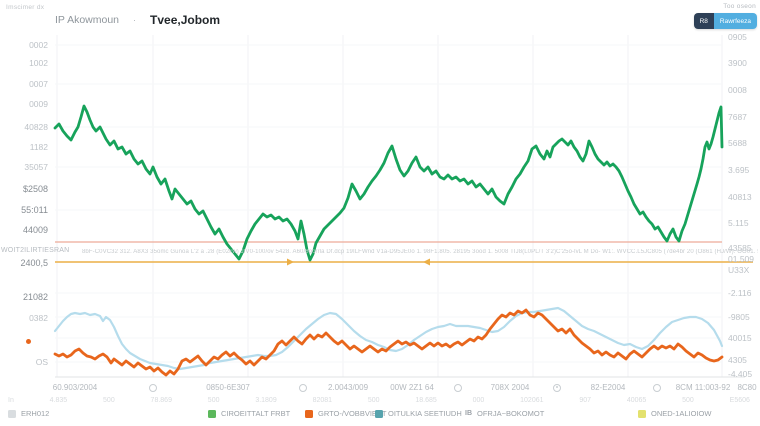 The width and height of the screenshot is (760, 426). Describe the element at coordinates (75, 387) in the screenshot. I see `x-axis-label: 60.903/2004` at that location.